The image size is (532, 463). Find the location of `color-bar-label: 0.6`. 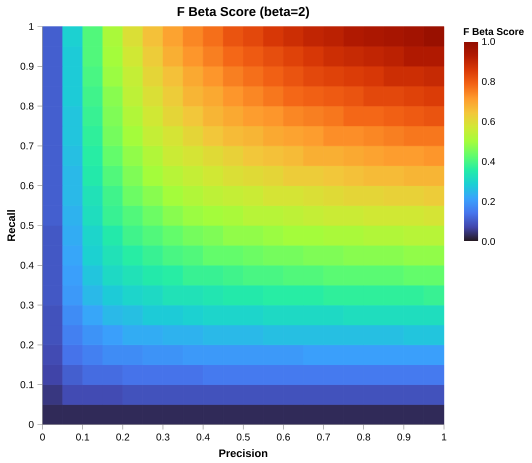

color-bar-label: 0.6 is located at coordinates (488, 122).